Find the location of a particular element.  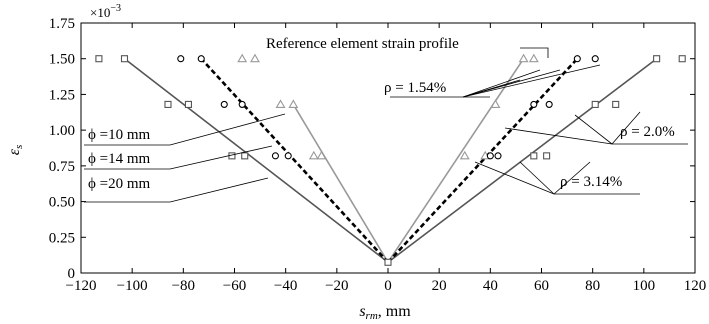

x-tick-label: −100 is located at coordinates (132, 286).